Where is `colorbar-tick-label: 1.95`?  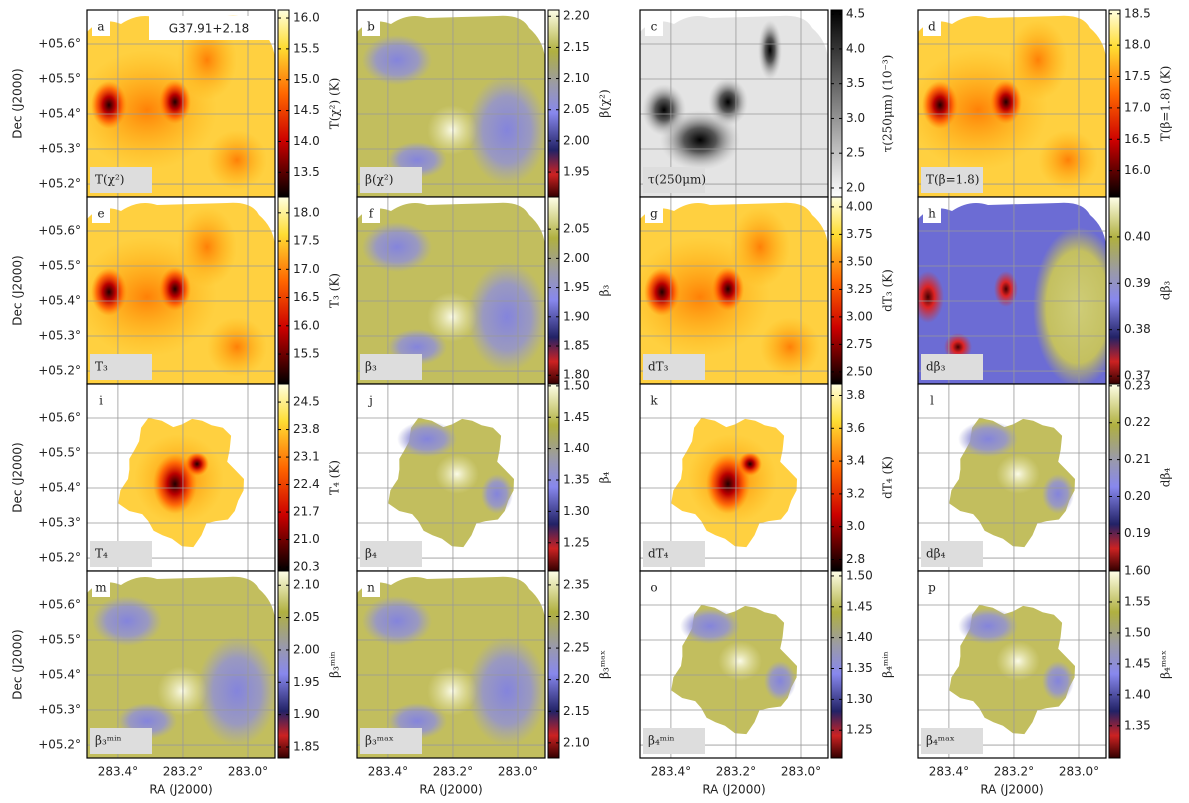 colorbar-tick-label: 1.95 is located at coordinates (576, 172).